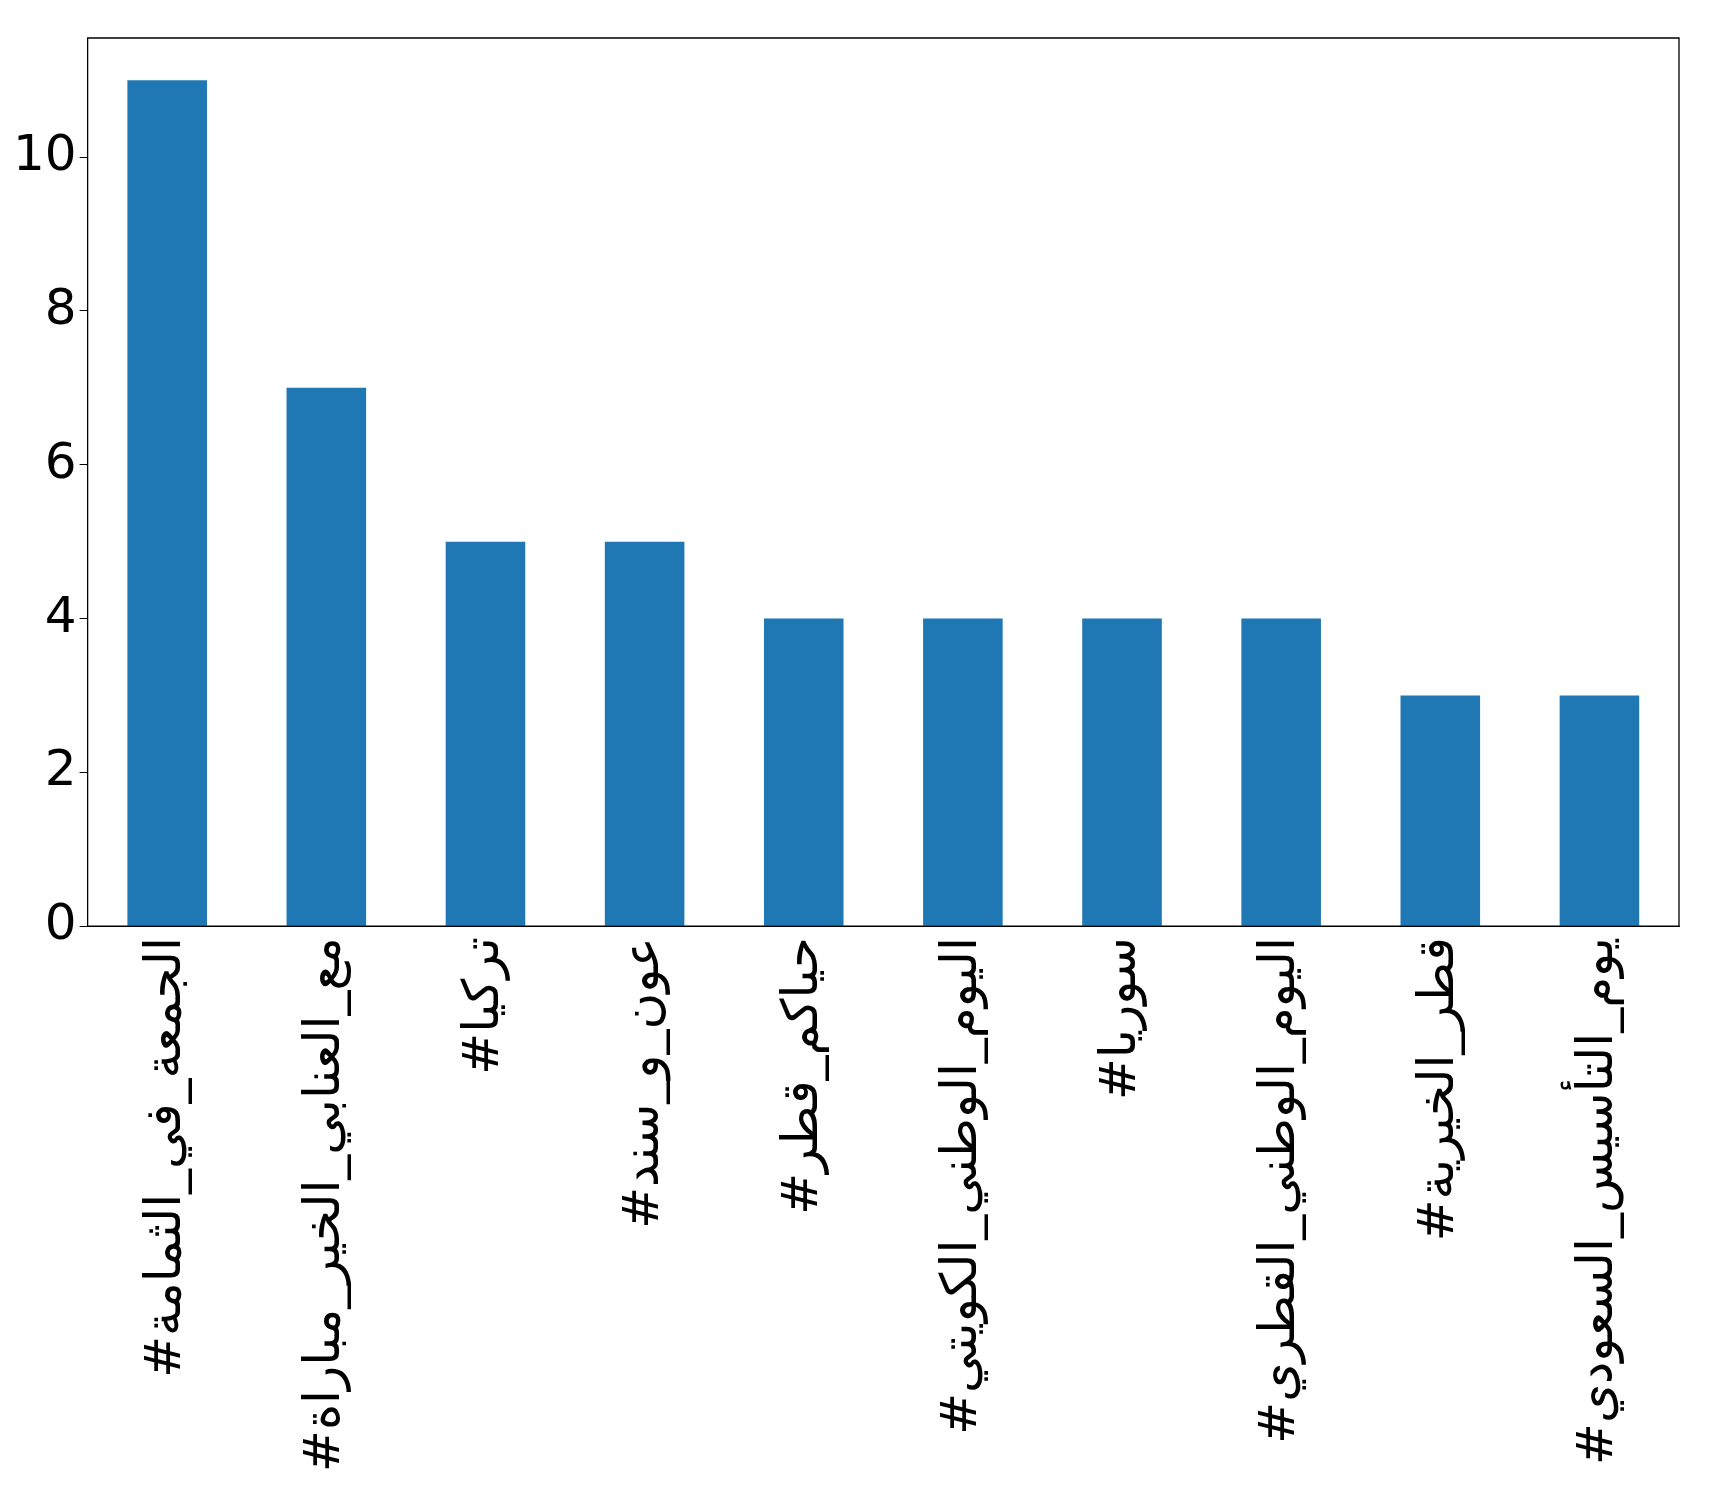 Image resolution: width=1719 pixels, height=1485 pixels. I want to click on y-tick-label: 4, so click(60, 614).